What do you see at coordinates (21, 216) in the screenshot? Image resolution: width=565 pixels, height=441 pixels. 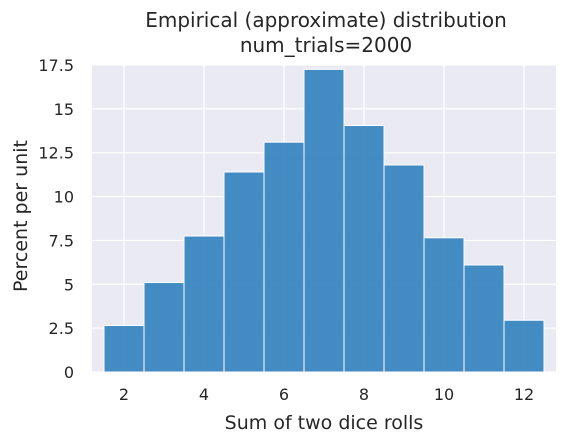 I see `y-axis-label: Percent per unit` at bounding box center [21, 216].